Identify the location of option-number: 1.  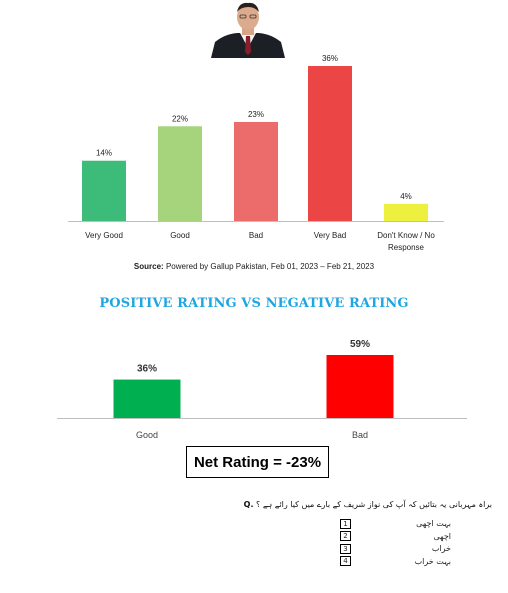
(345, 523).